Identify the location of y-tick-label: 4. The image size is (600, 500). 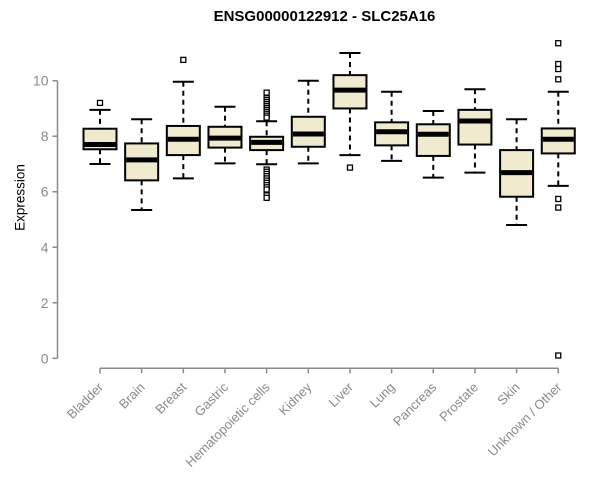
(45, 247).